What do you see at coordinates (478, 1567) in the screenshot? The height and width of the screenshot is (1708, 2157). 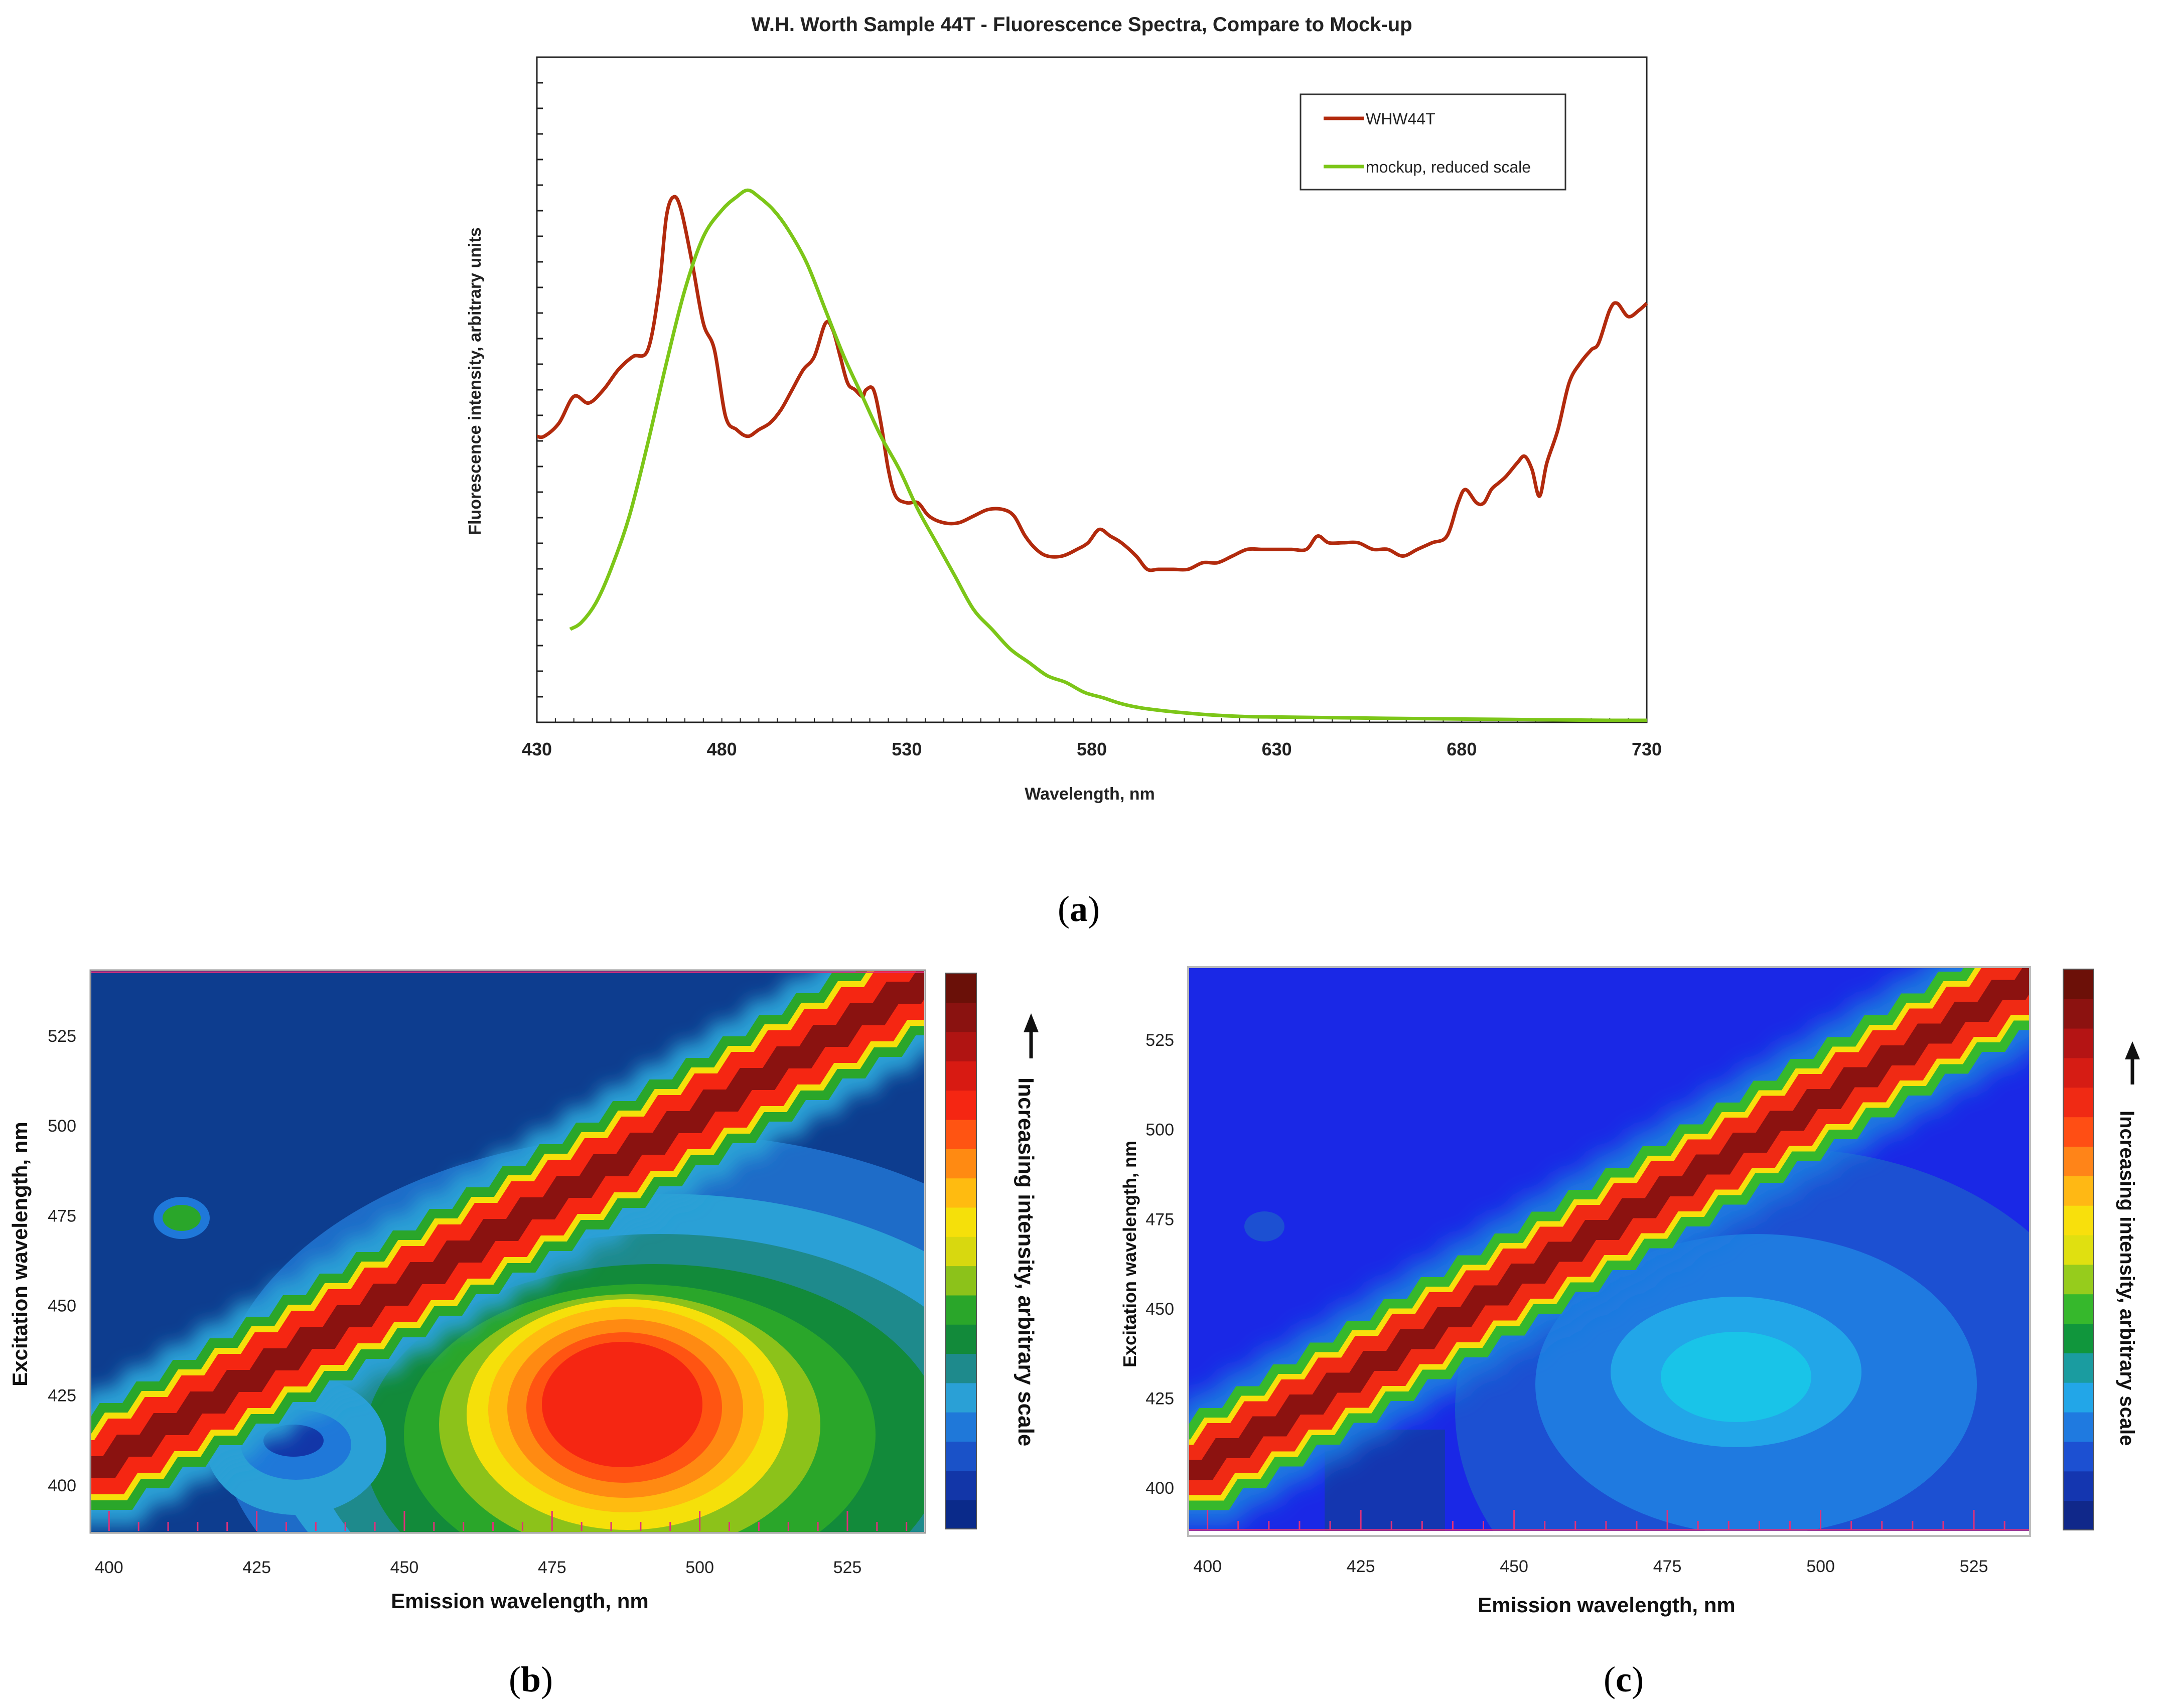 I see `heatmap-b-x-tick-labels: 400 425 450 475 500 525` at bounding box center [478, 1567].